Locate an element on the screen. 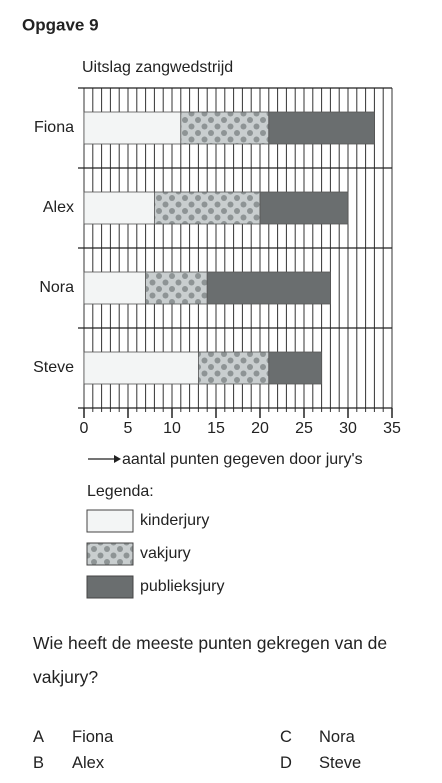 The width and height of the screenshot is (442, 783). x-axis-label: aantal punten gegeven door jury's is located at coordinates (242, 459).